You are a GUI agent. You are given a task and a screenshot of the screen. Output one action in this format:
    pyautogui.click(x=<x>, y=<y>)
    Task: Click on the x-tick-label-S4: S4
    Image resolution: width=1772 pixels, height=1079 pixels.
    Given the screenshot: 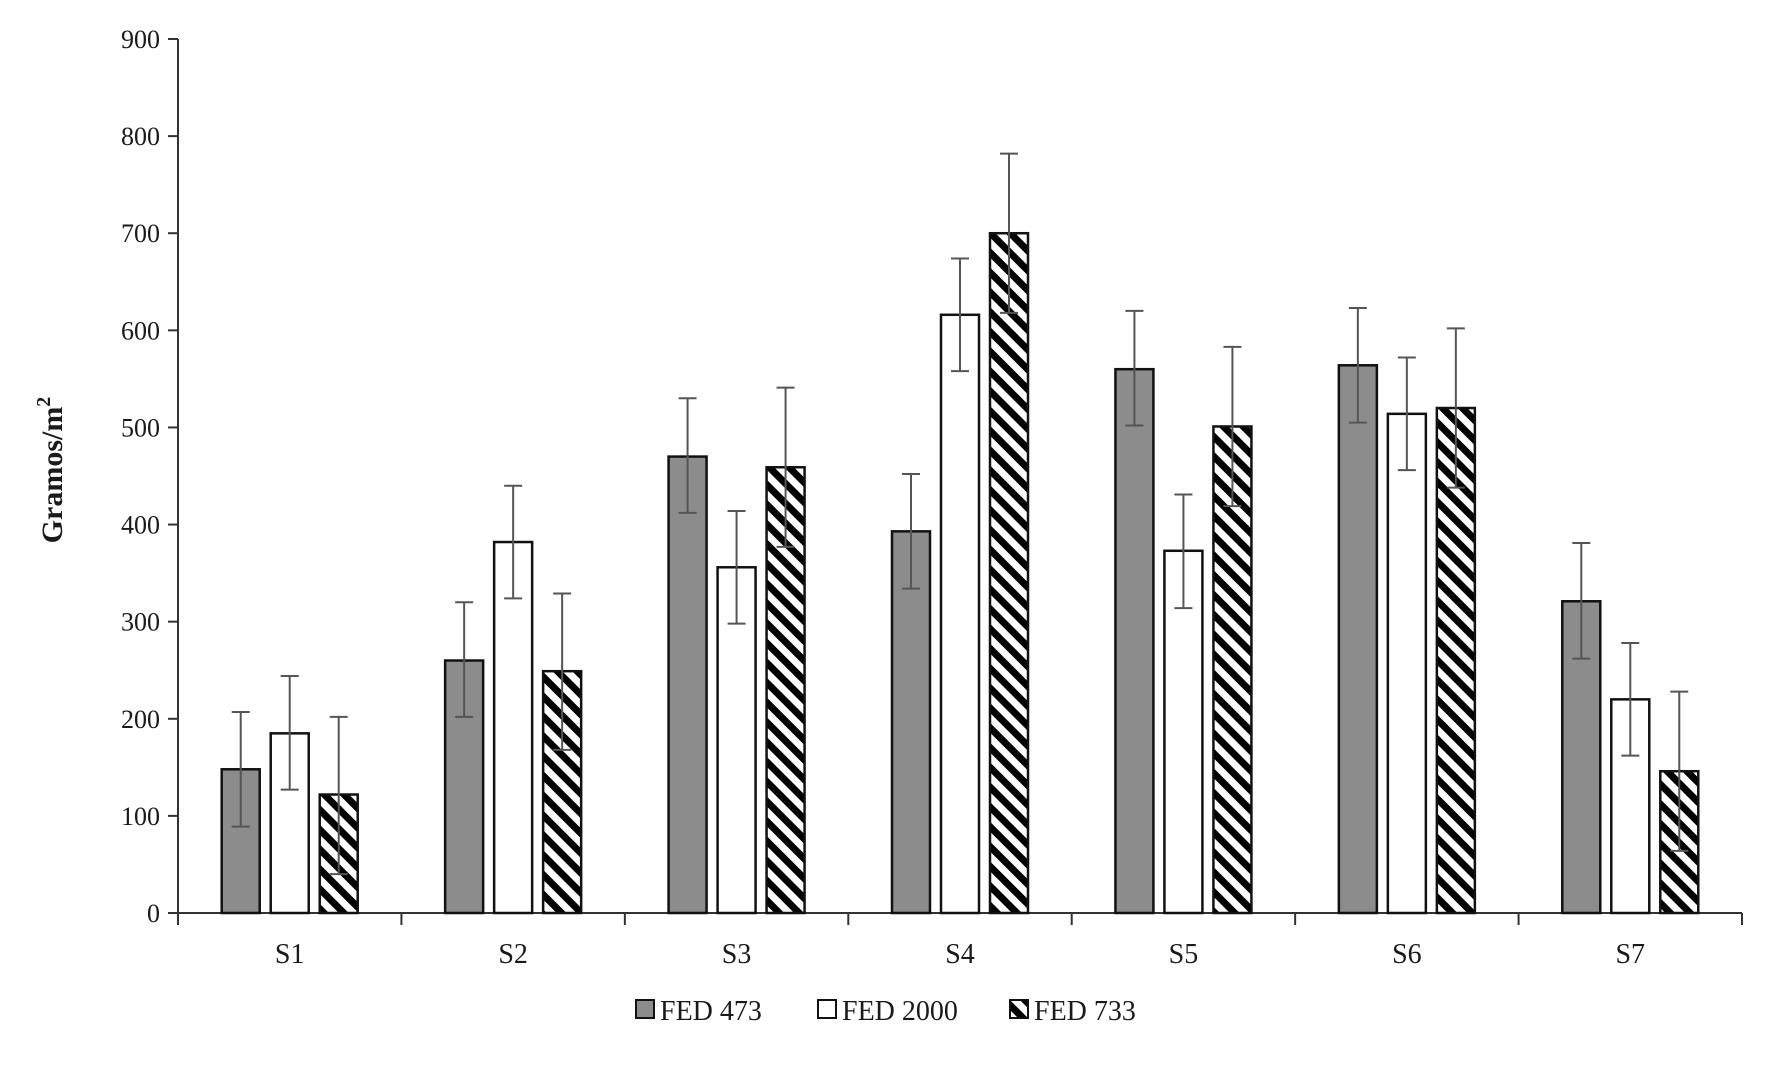 What is the action you would take?
    pyautogui.click(x=960, y=954)
    